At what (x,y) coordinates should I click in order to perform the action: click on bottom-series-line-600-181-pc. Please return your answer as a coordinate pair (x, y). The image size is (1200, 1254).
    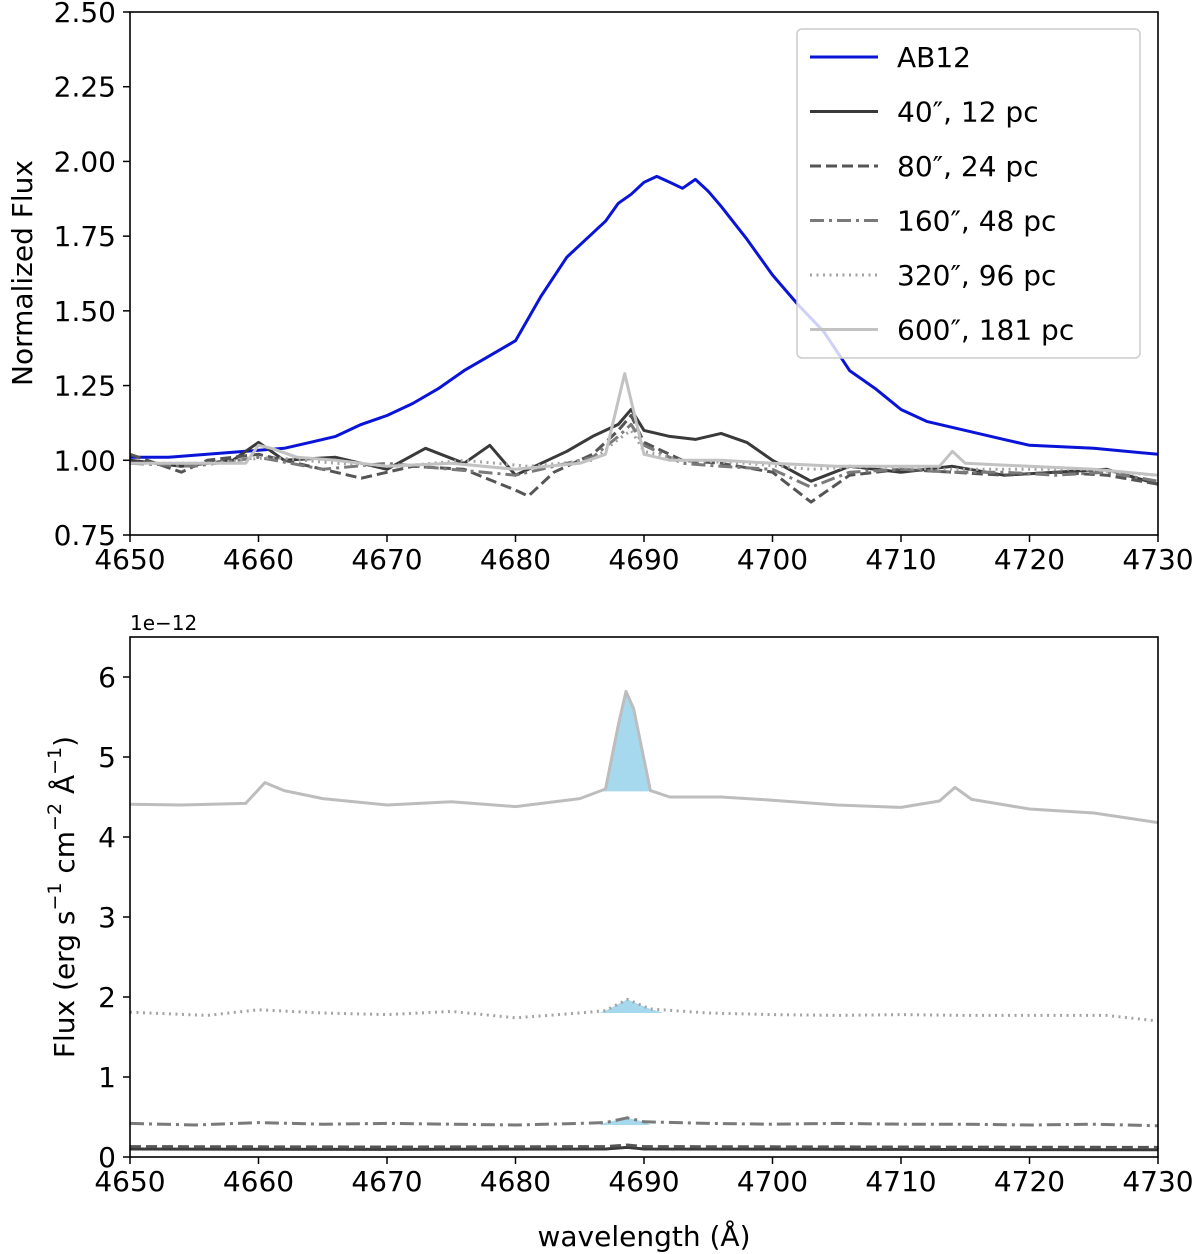
    Looking at the image, I should click on (644, 757).